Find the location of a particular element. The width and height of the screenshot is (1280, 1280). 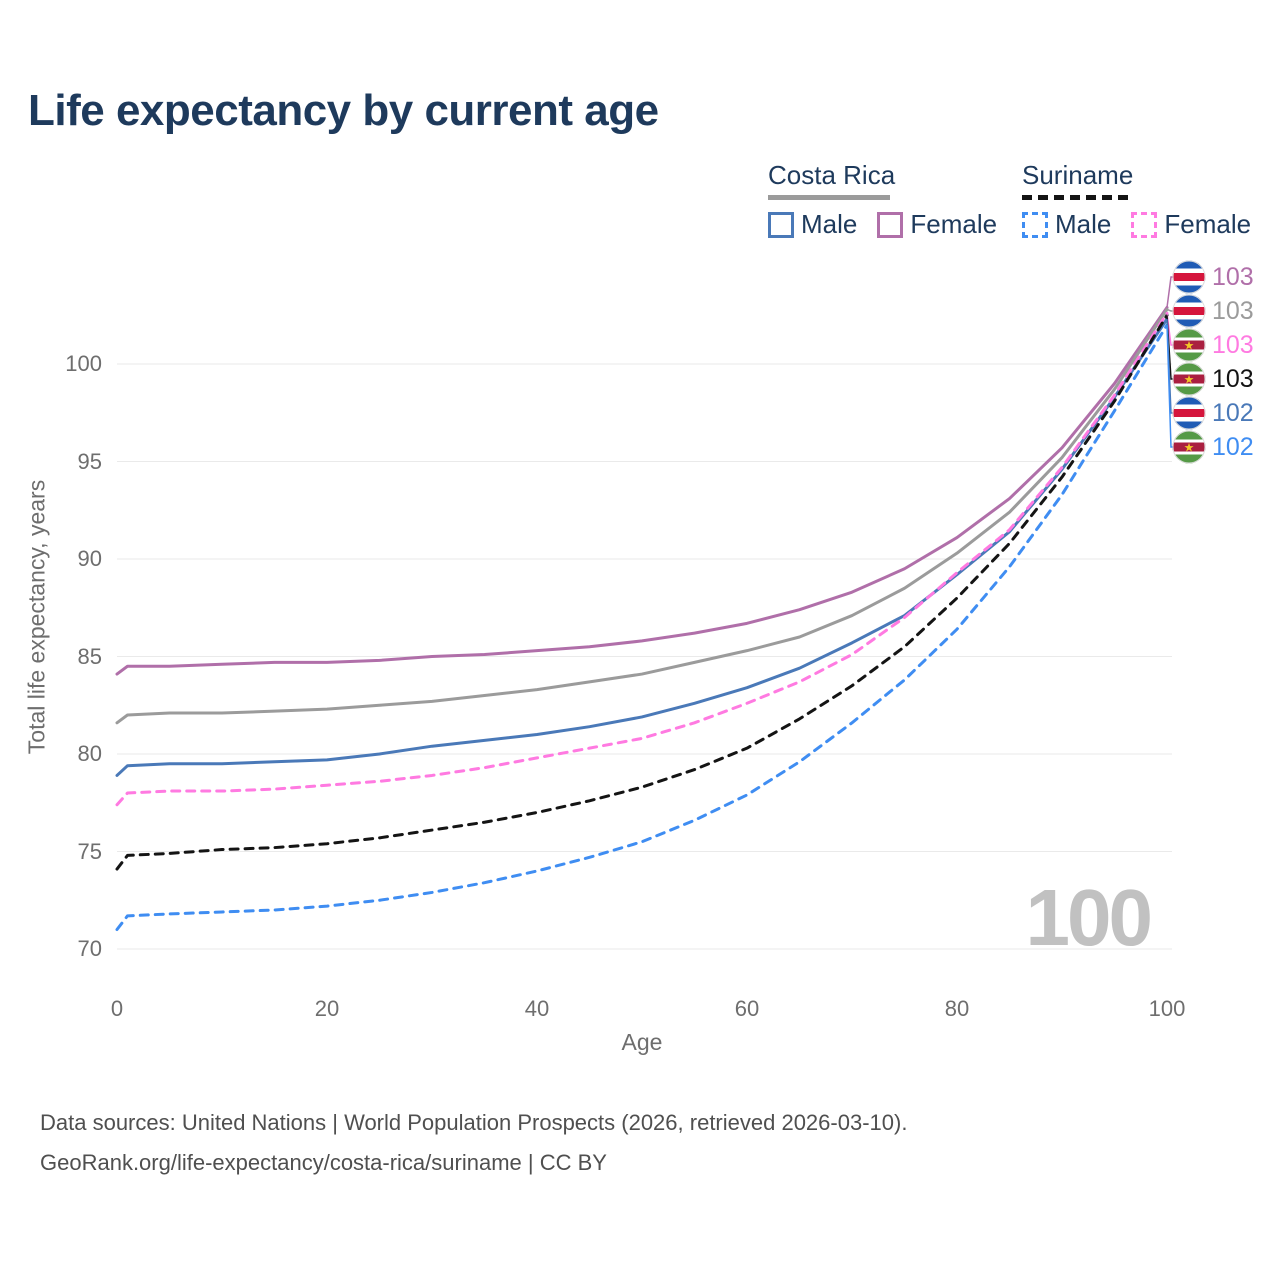

end-label-suriname-female: ★ 103 is located at coordinates (1213, 345).